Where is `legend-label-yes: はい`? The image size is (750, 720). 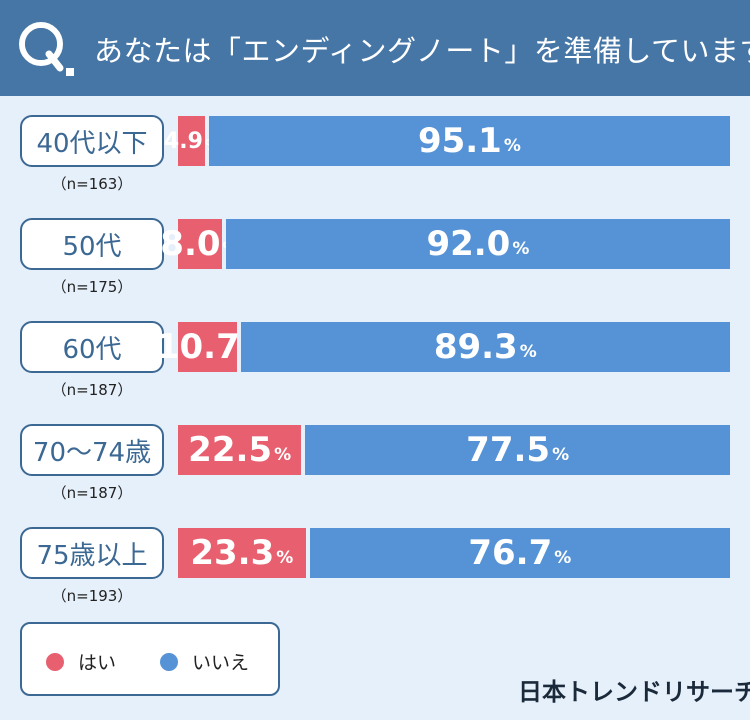
legend-label-yes: はい is located at coordinates (97, 663).